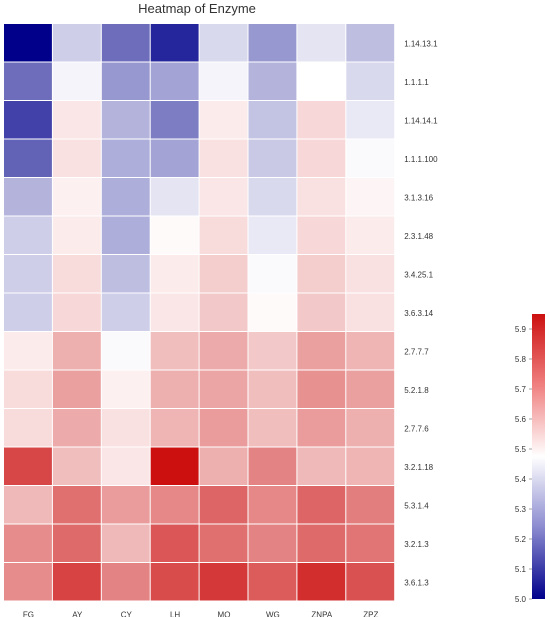 The image size is (550, 617). What do you see at coordinates (201, 614) in the screenshot?
I see `column-labels: FG AY CY LH MQ WG ZNPA ZPZ` at bounding box center [201, 614].